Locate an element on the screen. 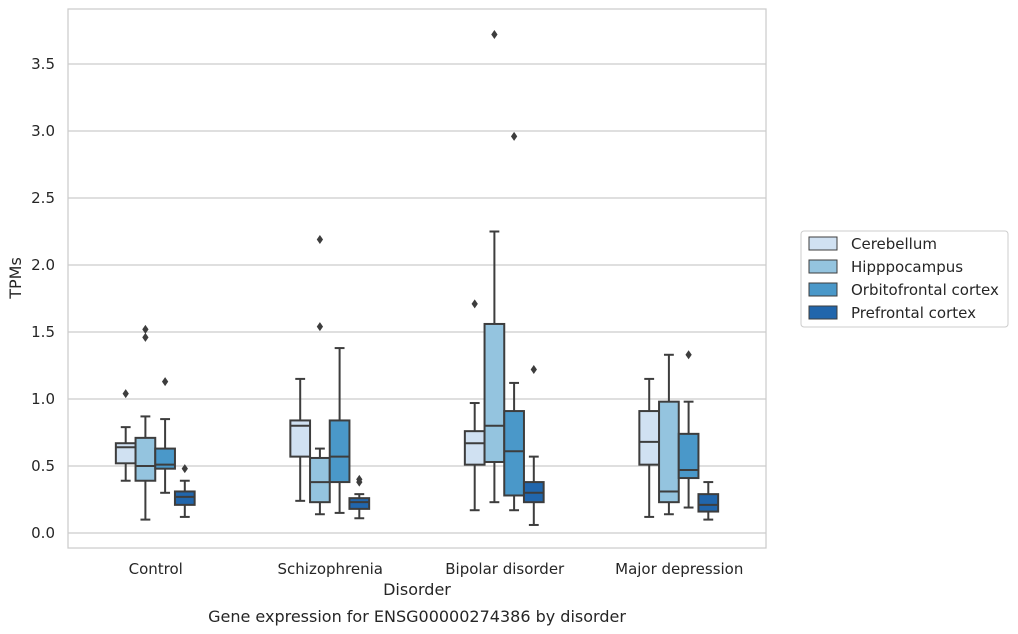 The image size is (1018, 634). x-tick-label: Bipolar disorder is located at coordinates (505, 569).